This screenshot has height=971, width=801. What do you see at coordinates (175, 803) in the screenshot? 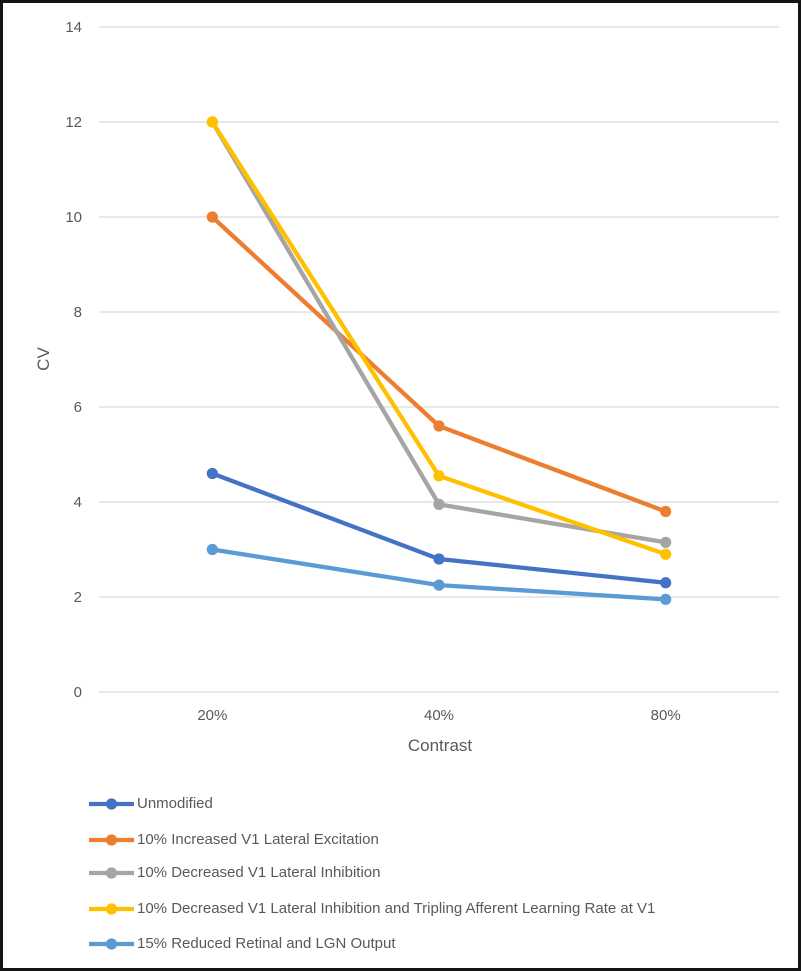
I see `legend-label: Unmodified` at bounding box center [175, 803].